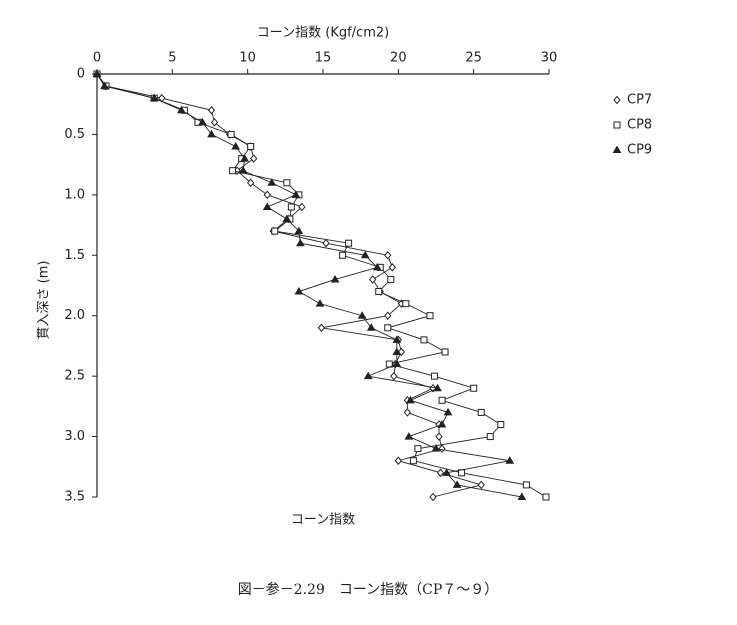  What do you see at coordinates (368, 589) in the screenshot?
I see `caption: 図－参－2.29 コーン指数（CP７～９）` at bounding box center [368, 589].